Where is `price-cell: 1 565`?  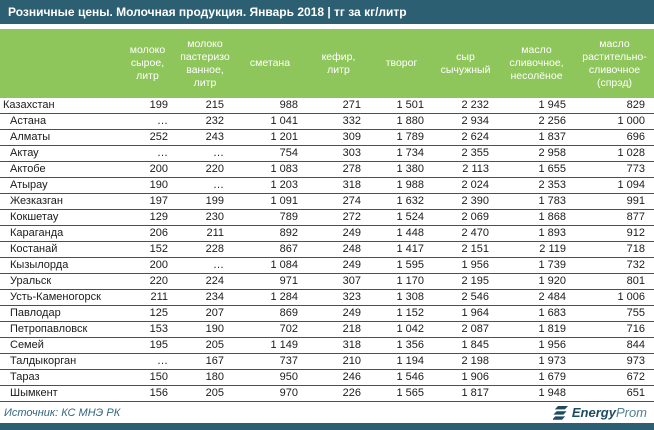 price-cell: 1 565 is located at coordinates (401, 393).